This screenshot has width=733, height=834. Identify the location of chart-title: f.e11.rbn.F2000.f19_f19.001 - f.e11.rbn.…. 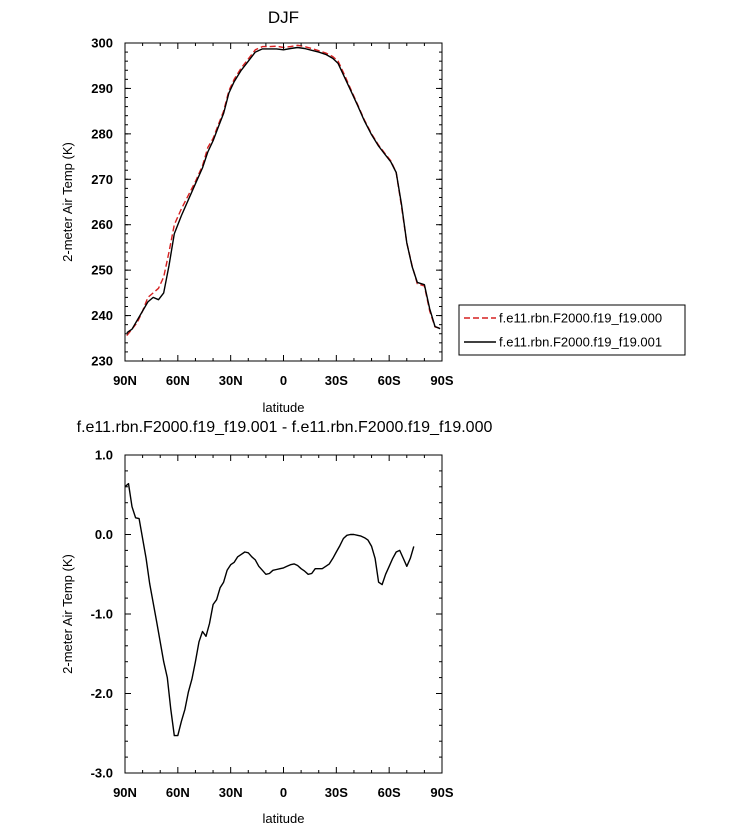
(285, 427).